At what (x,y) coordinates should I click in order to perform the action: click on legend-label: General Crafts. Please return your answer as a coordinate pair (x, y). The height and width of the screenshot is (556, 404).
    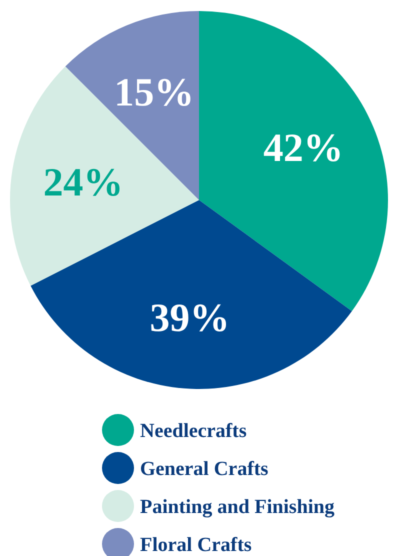
    Looking at the image, I should click on (204, 469).